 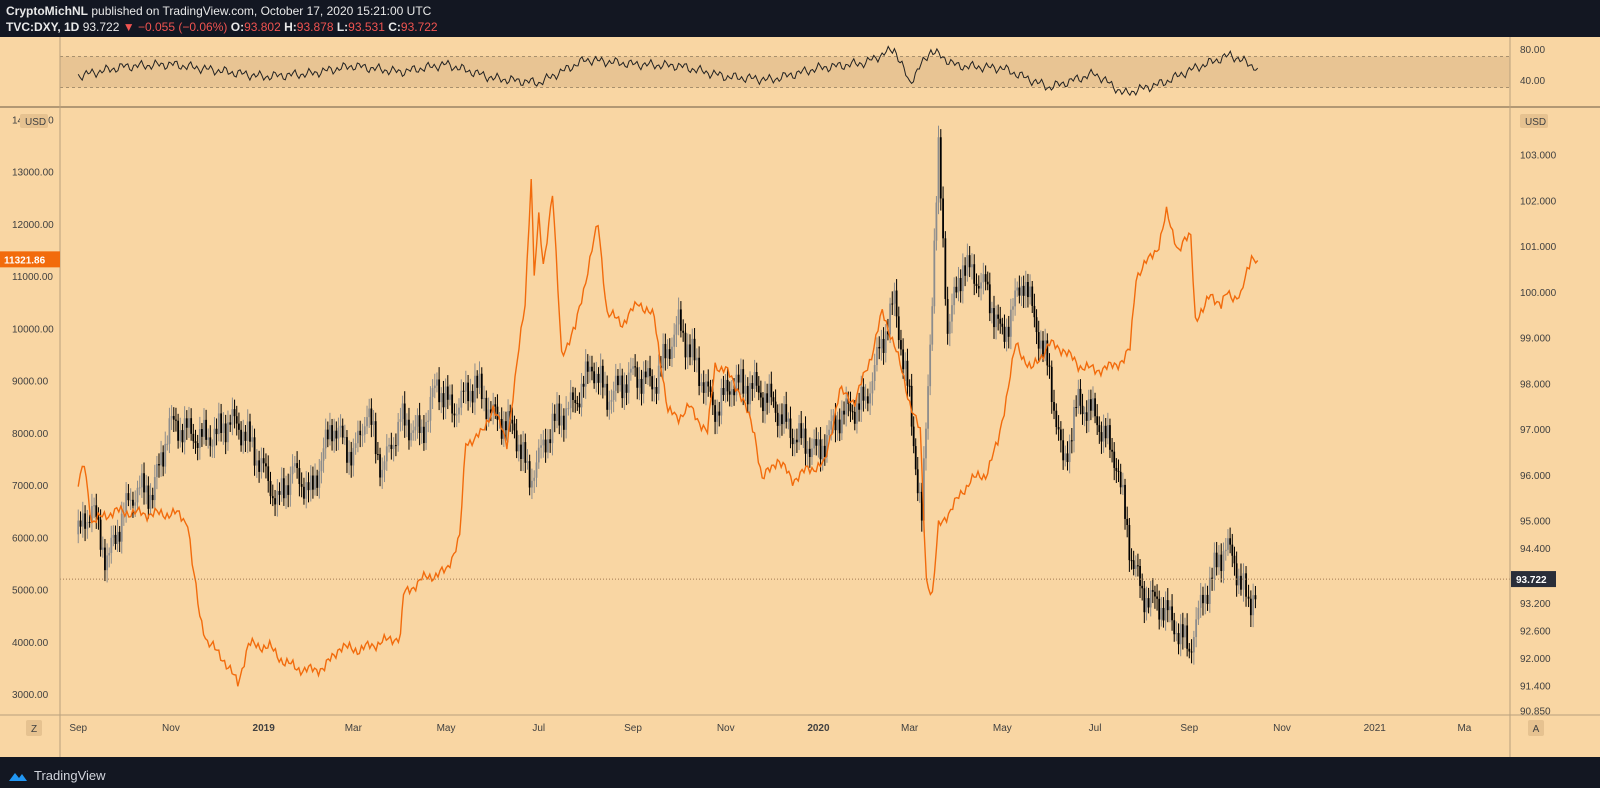 What do you see at coordinates (1535, 384) in the screenshot?
I see `right-tick-label: 98.000` at bounding box center [1535, 384].